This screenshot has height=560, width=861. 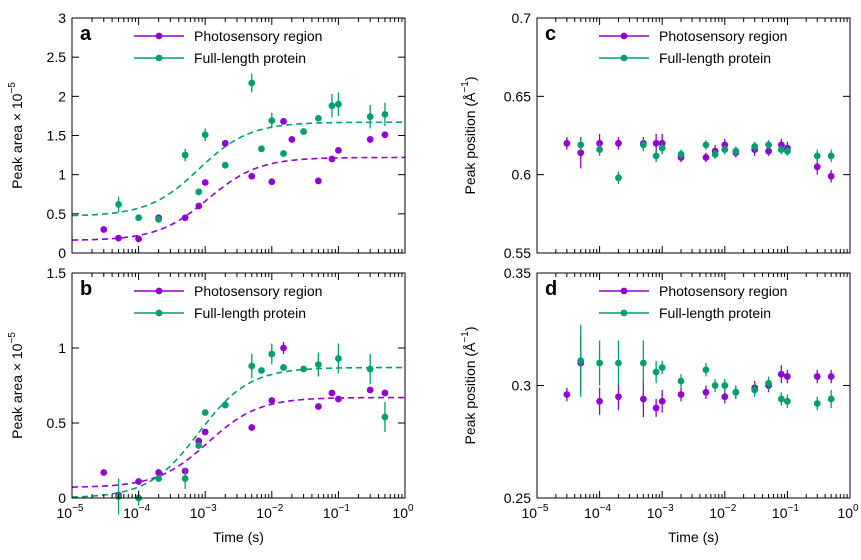 What do you see at coordinates (517, 498) in the screenshot?
I see `y-tick-label: 0.25` at bounding box center [517, 498].